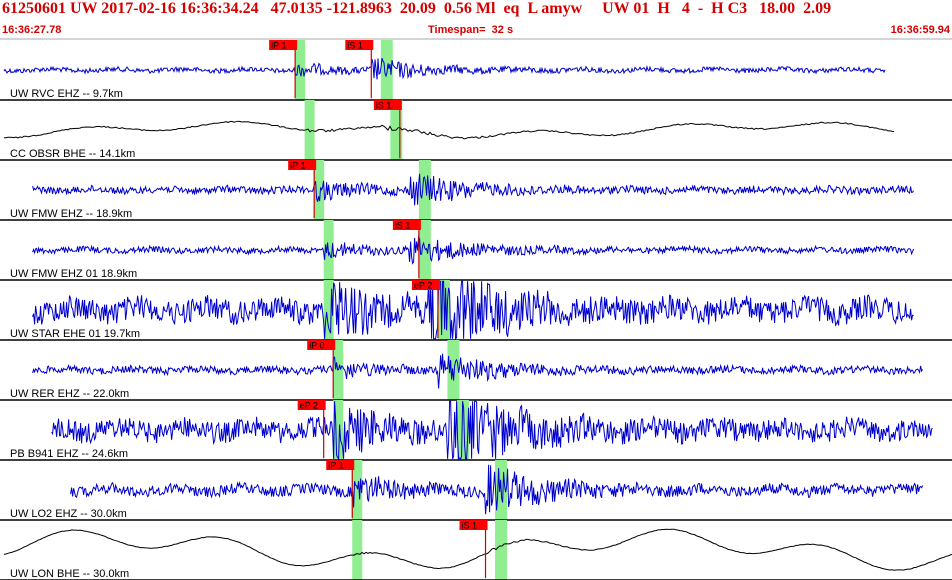  What do you see at coordinates (66, 94) in the screenshot?
I see `channel-label: UW RVC EHZ -- 9.7km` at bounding box center [66, 94].